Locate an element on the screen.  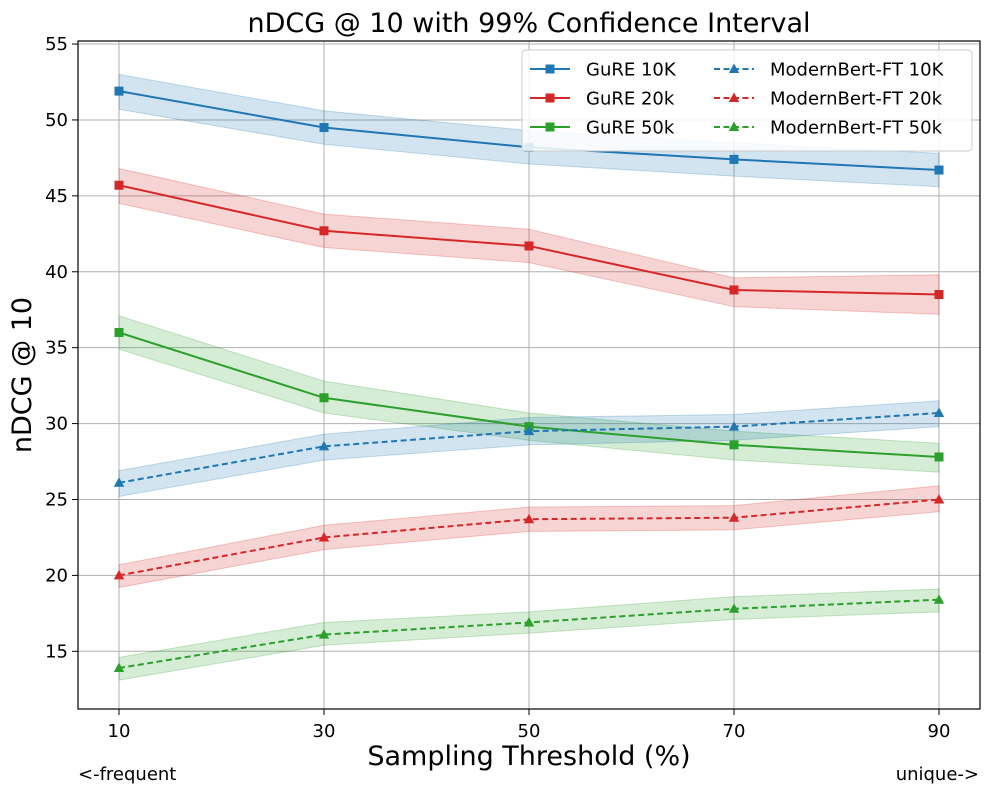
y-tick-label: 20 is located at coordinates (56, 575).